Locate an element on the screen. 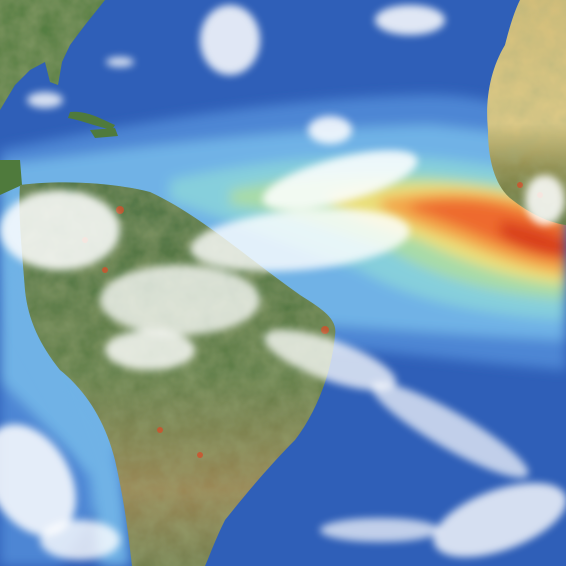 Image resolution: width=566 pixels, height=566 pixels. africa is located at coordinates (526, 112).